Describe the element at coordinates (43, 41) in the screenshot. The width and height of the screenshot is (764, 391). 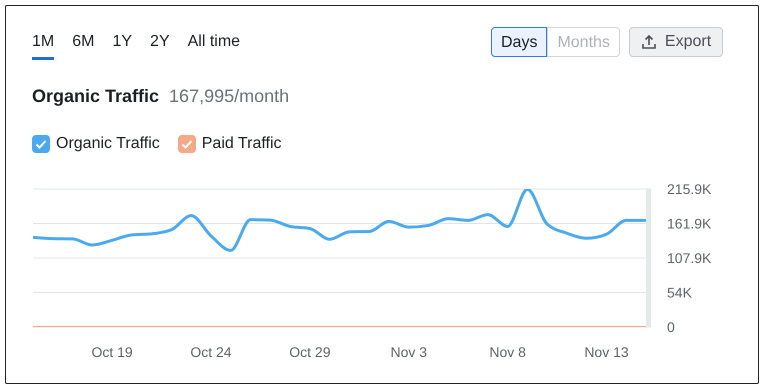
I see `text: 1M` at that location.